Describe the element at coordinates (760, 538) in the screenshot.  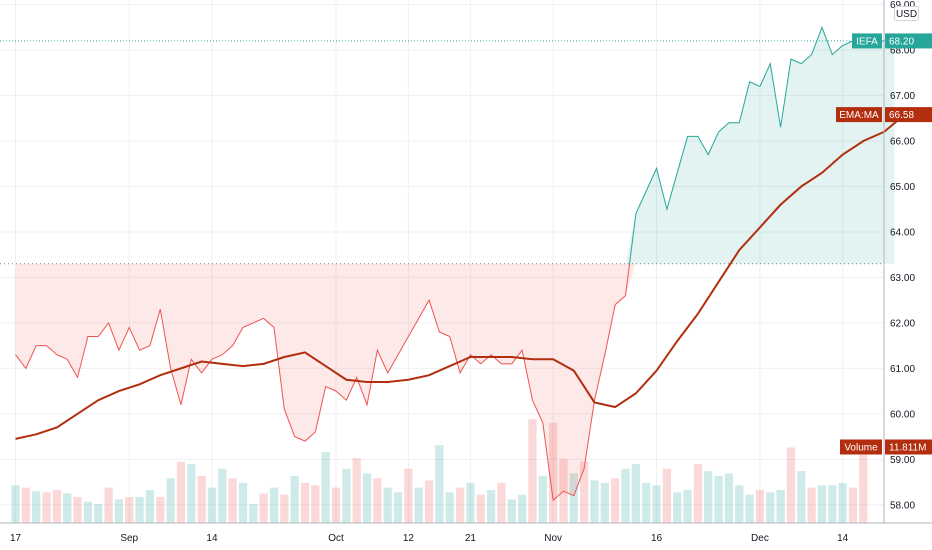
I see `x-tick-label: Dec` at that location.